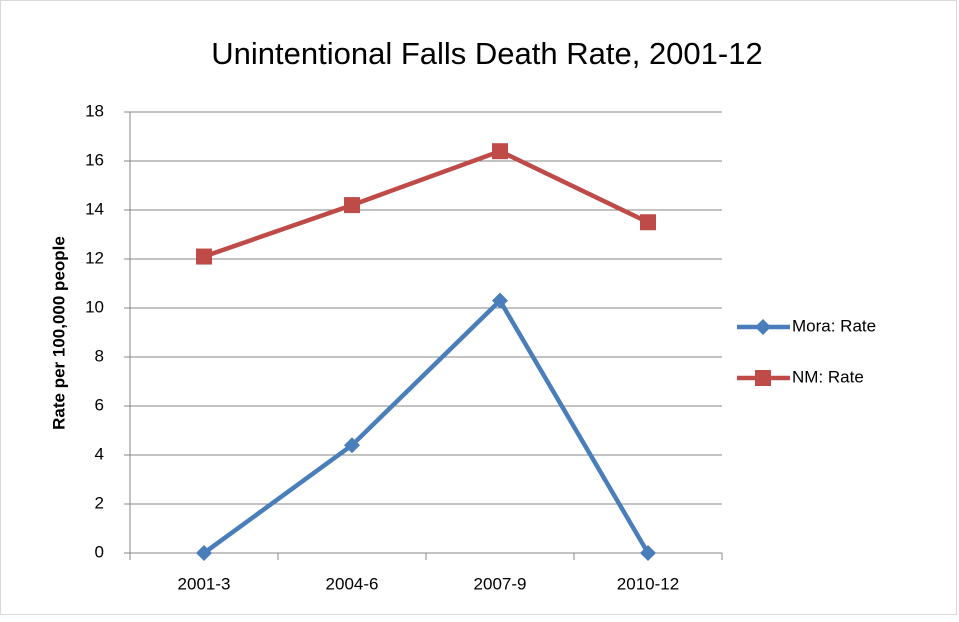 This screenshot has width=959, height=622. Describe the element at coordinates (99, 551) in the screenshot. I see `y-tick-label: 0` at that location.